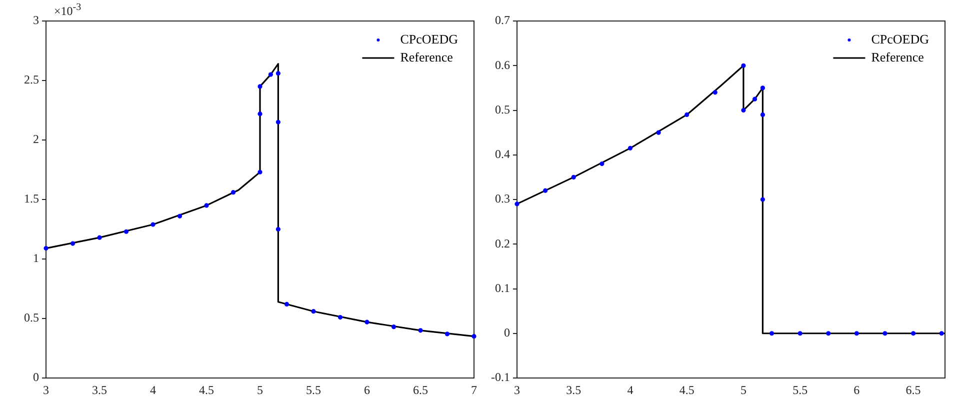  Describe the element at coordinates (31, 199) in the screenshot. I see `y-tick-label: 1.5` at that location.